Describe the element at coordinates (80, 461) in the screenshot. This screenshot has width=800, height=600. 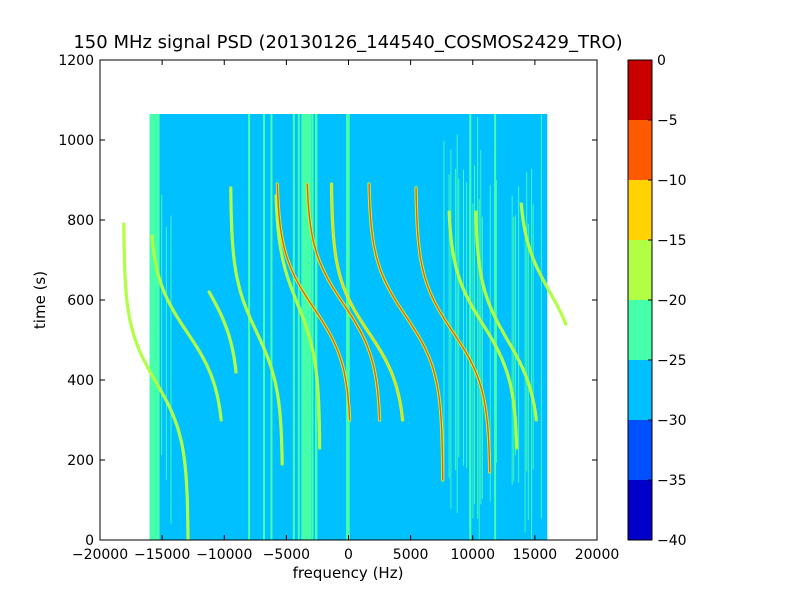
I see `y-tick-label: 200` at that location.